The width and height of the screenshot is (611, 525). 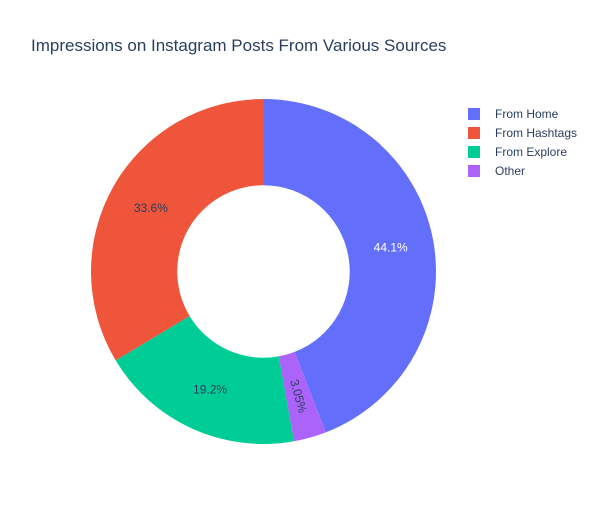 I want to click on legend-item-from-home: From Home, so click(x=513, y=114).